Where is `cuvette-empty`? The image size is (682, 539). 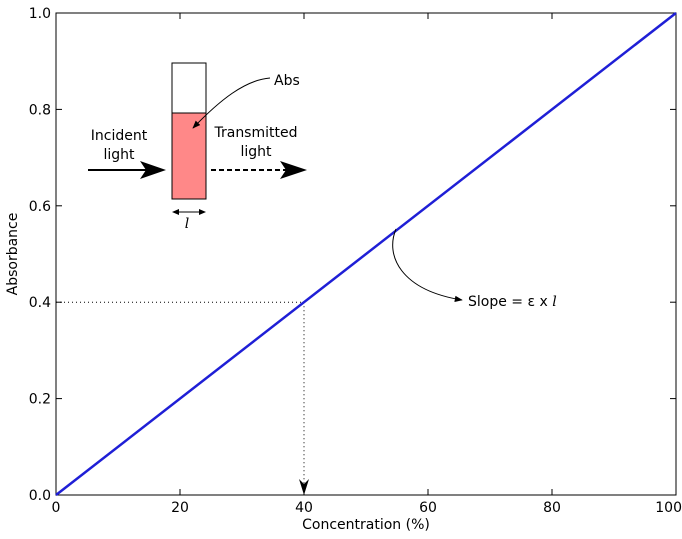
cuvette-empty is located at coordinates (189, 88).